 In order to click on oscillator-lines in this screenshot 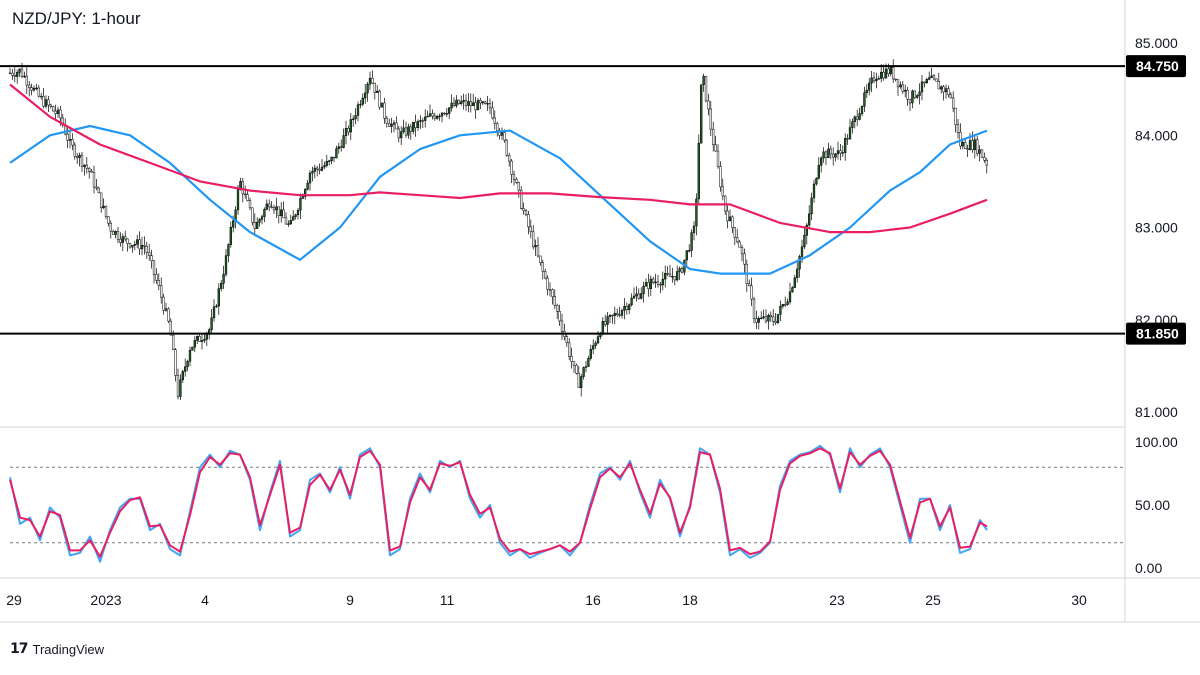, I will do `click(498, 503)`.